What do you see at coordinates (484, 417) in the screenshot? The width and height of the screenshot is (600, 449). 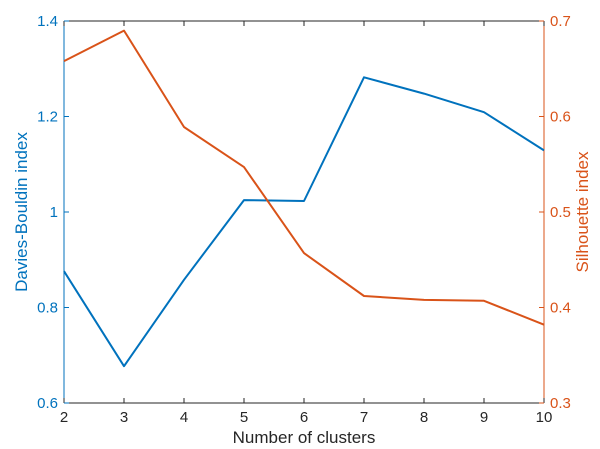 I see `x-tick-label: 9` at bounding box center [484, 417].